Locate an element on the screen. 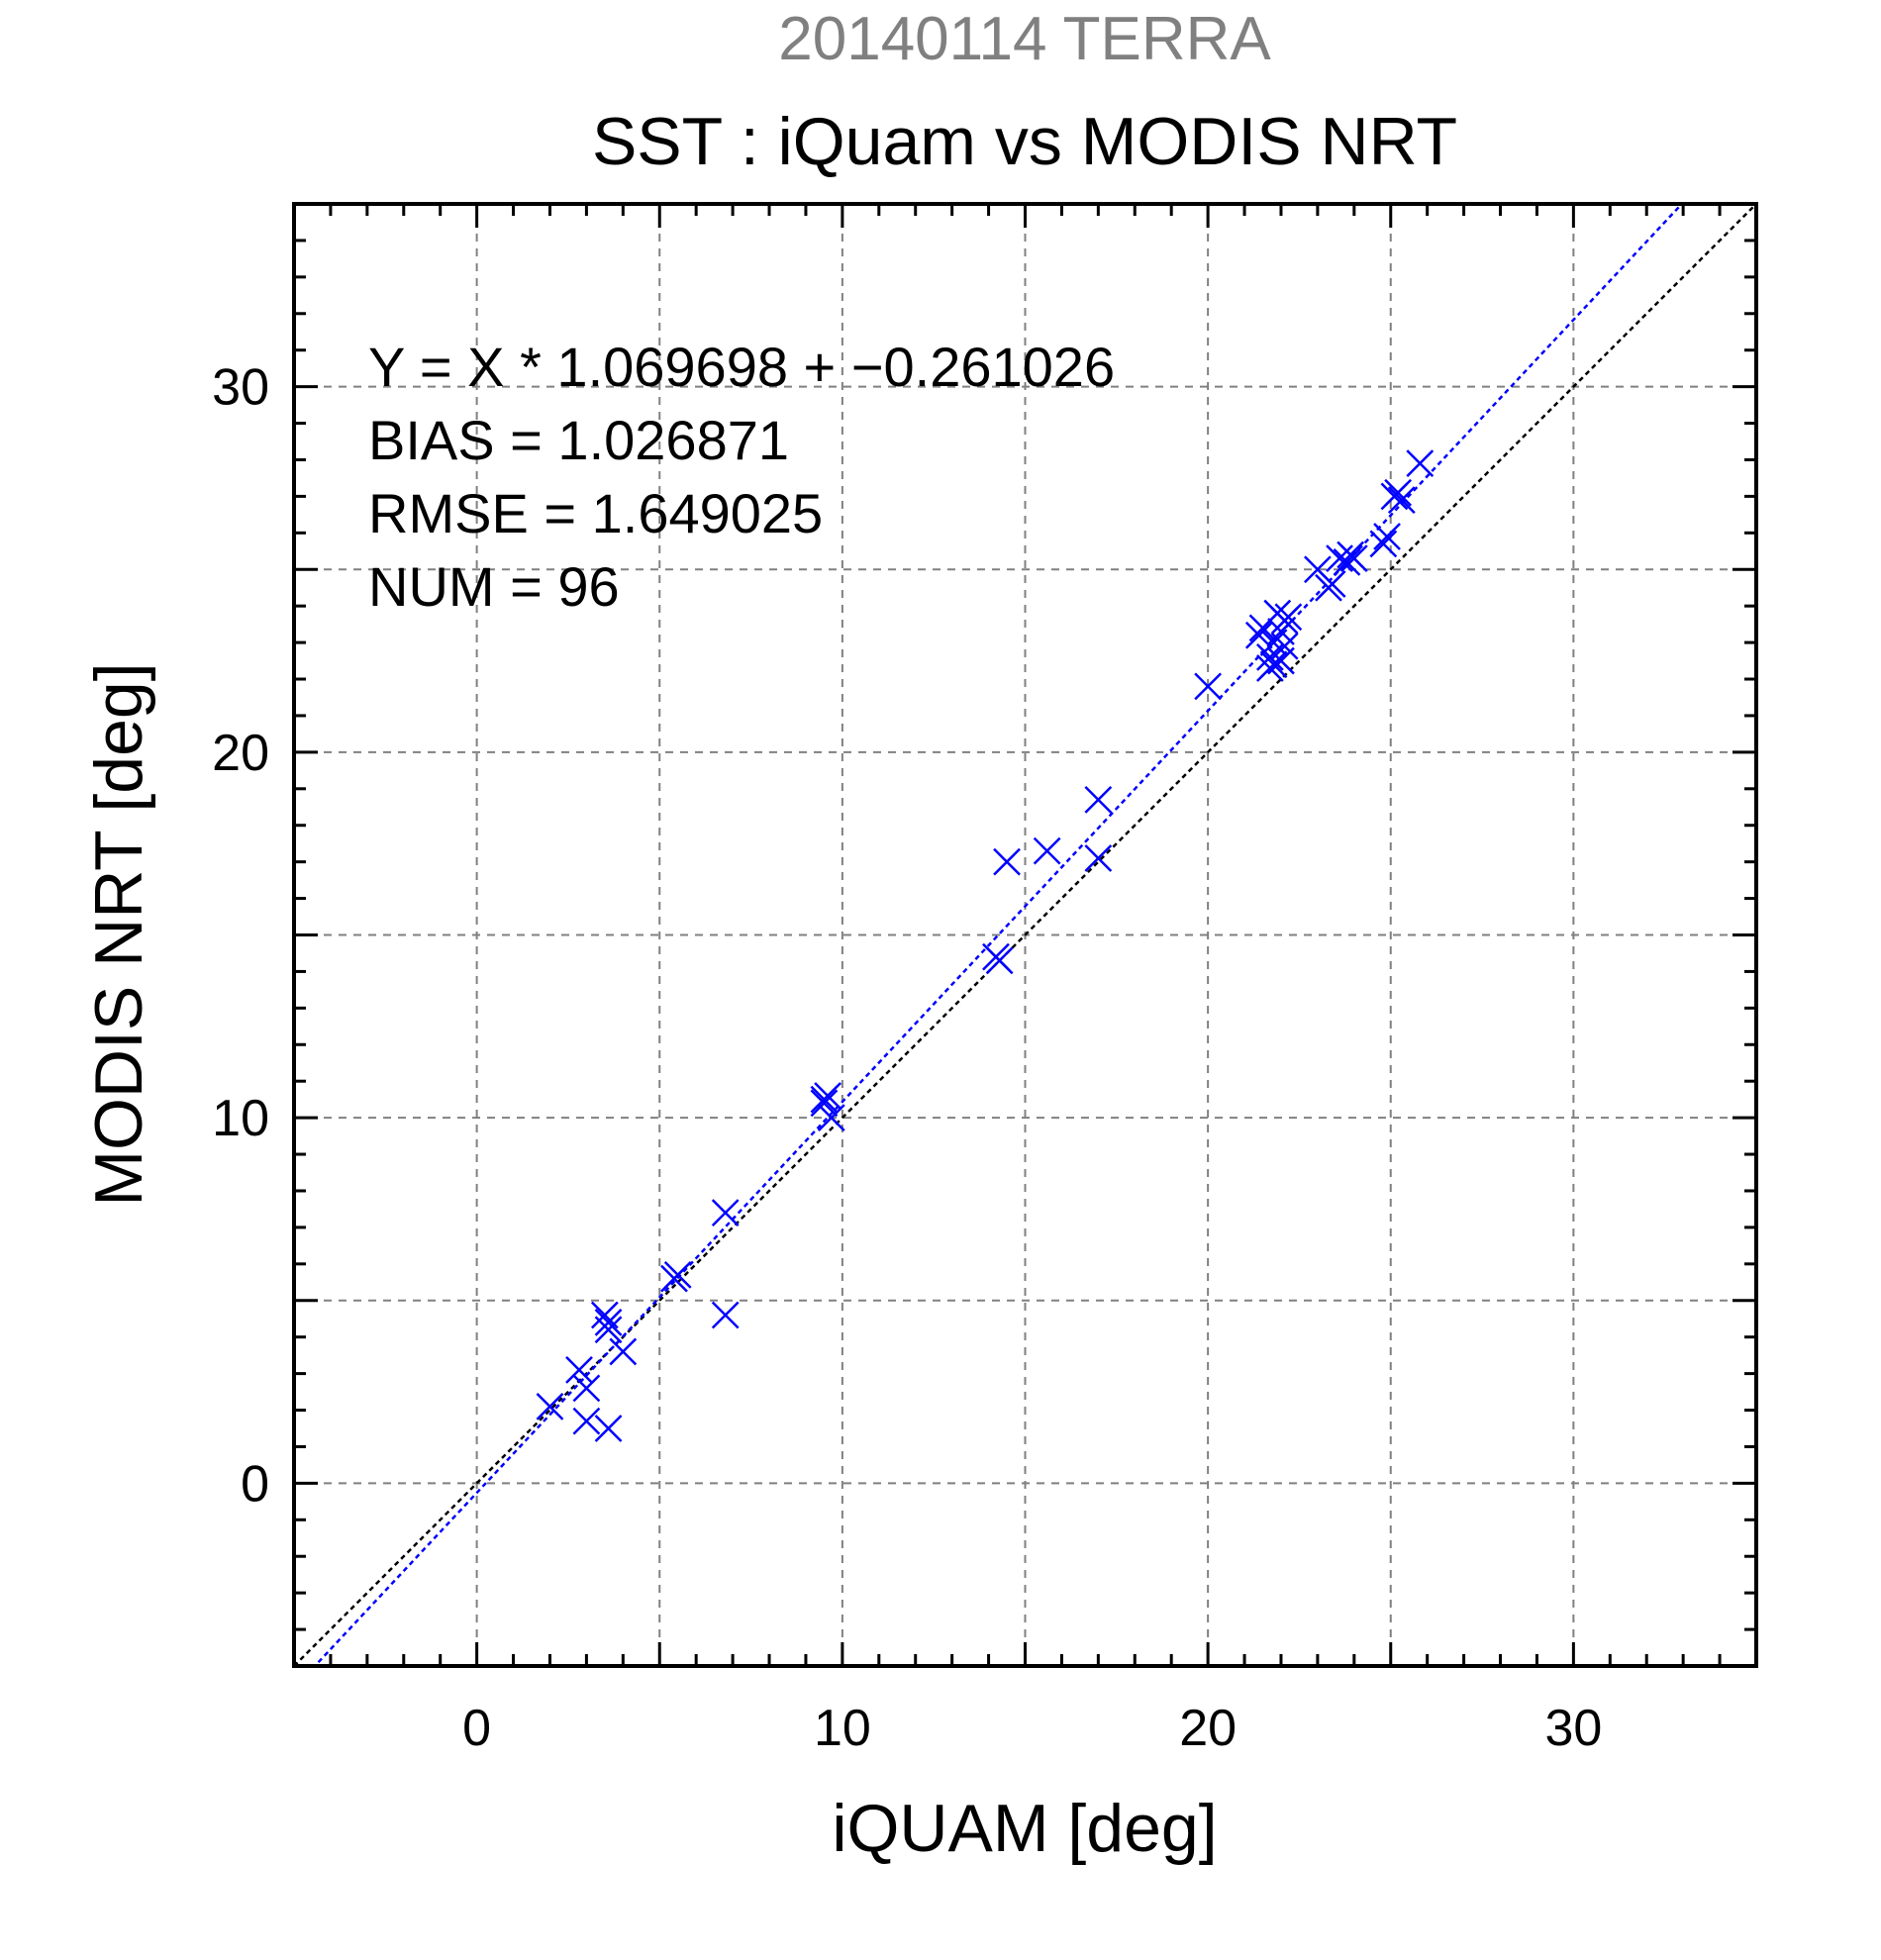 This screenshot has height=1960, width=1881. y-axis-label: MODIS NRT [deg] is located at coordinates (118, 934).